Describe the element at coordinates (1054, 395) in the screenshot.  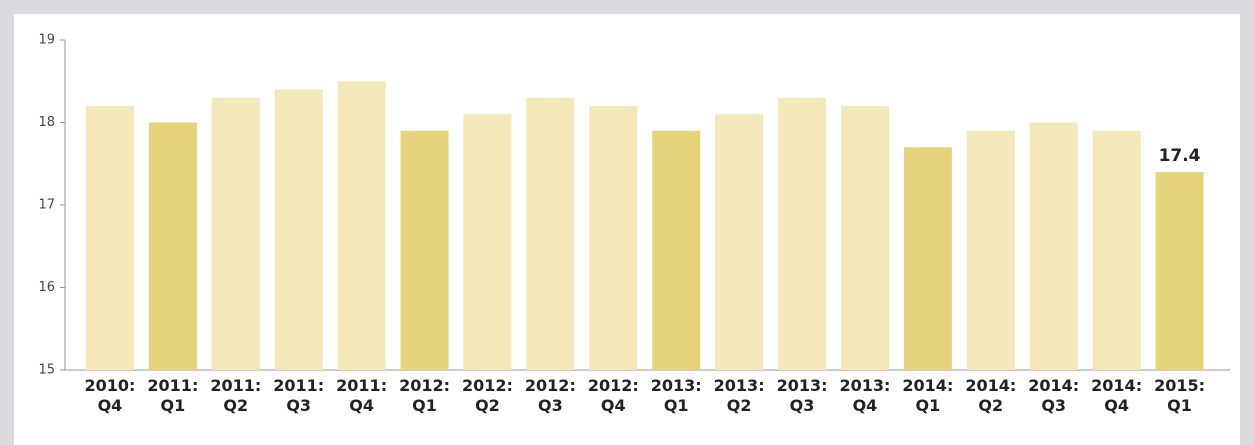
I see `x-tick-label: 2014: Q3` at that location.